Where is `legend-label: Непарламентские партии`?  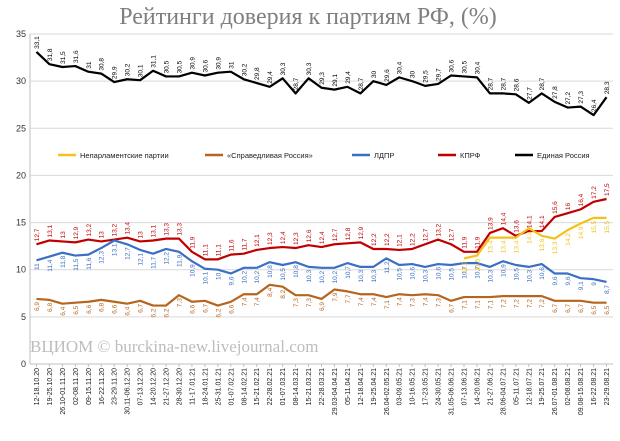
legend-label: Непарламентские партии is located at coordinates (124, 155).